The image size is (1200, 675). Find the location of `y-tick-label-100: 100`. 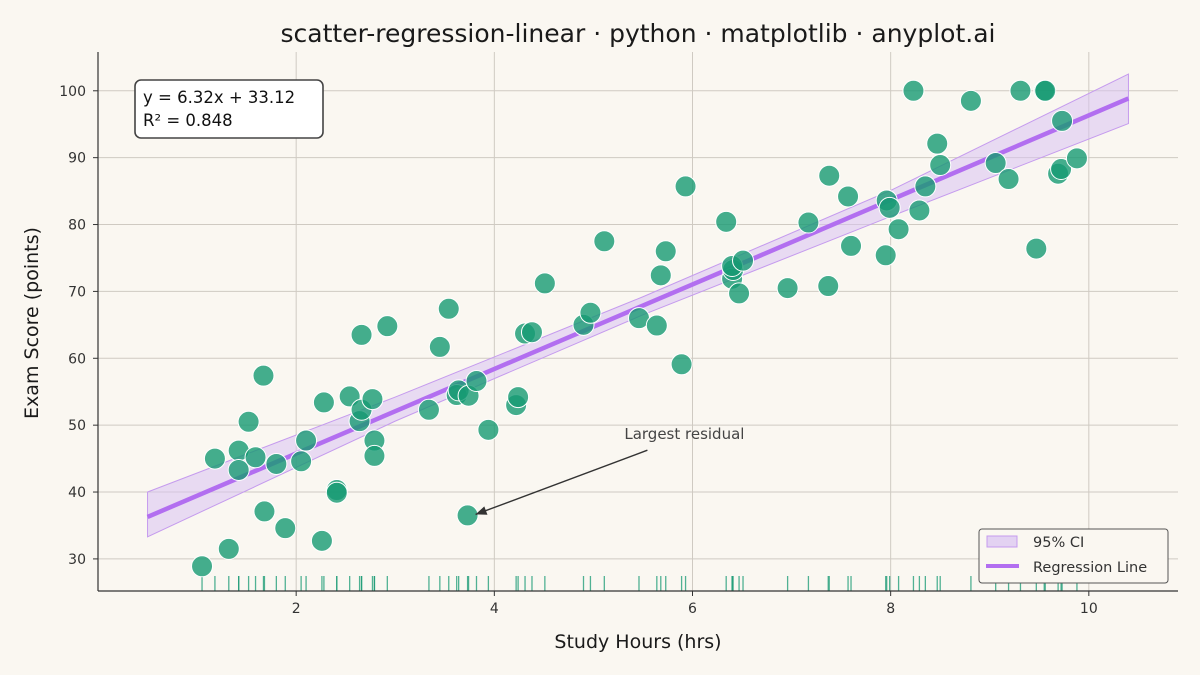

y-tick-label-100: 100 is located at coordinates (72, 92).